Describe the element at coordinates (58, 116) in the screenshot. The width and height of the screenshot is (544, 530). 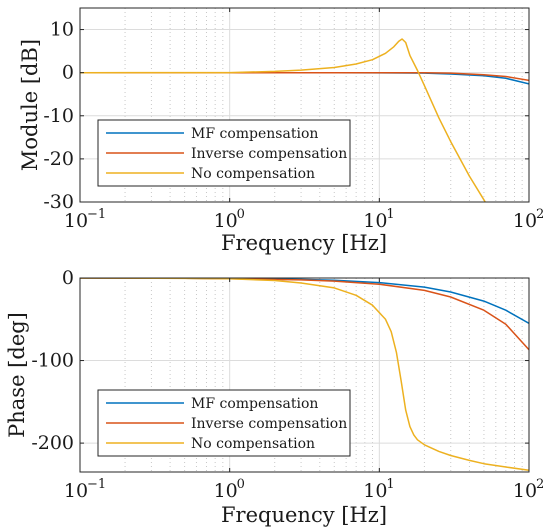
I see `y-tick-label: -10` at that location.